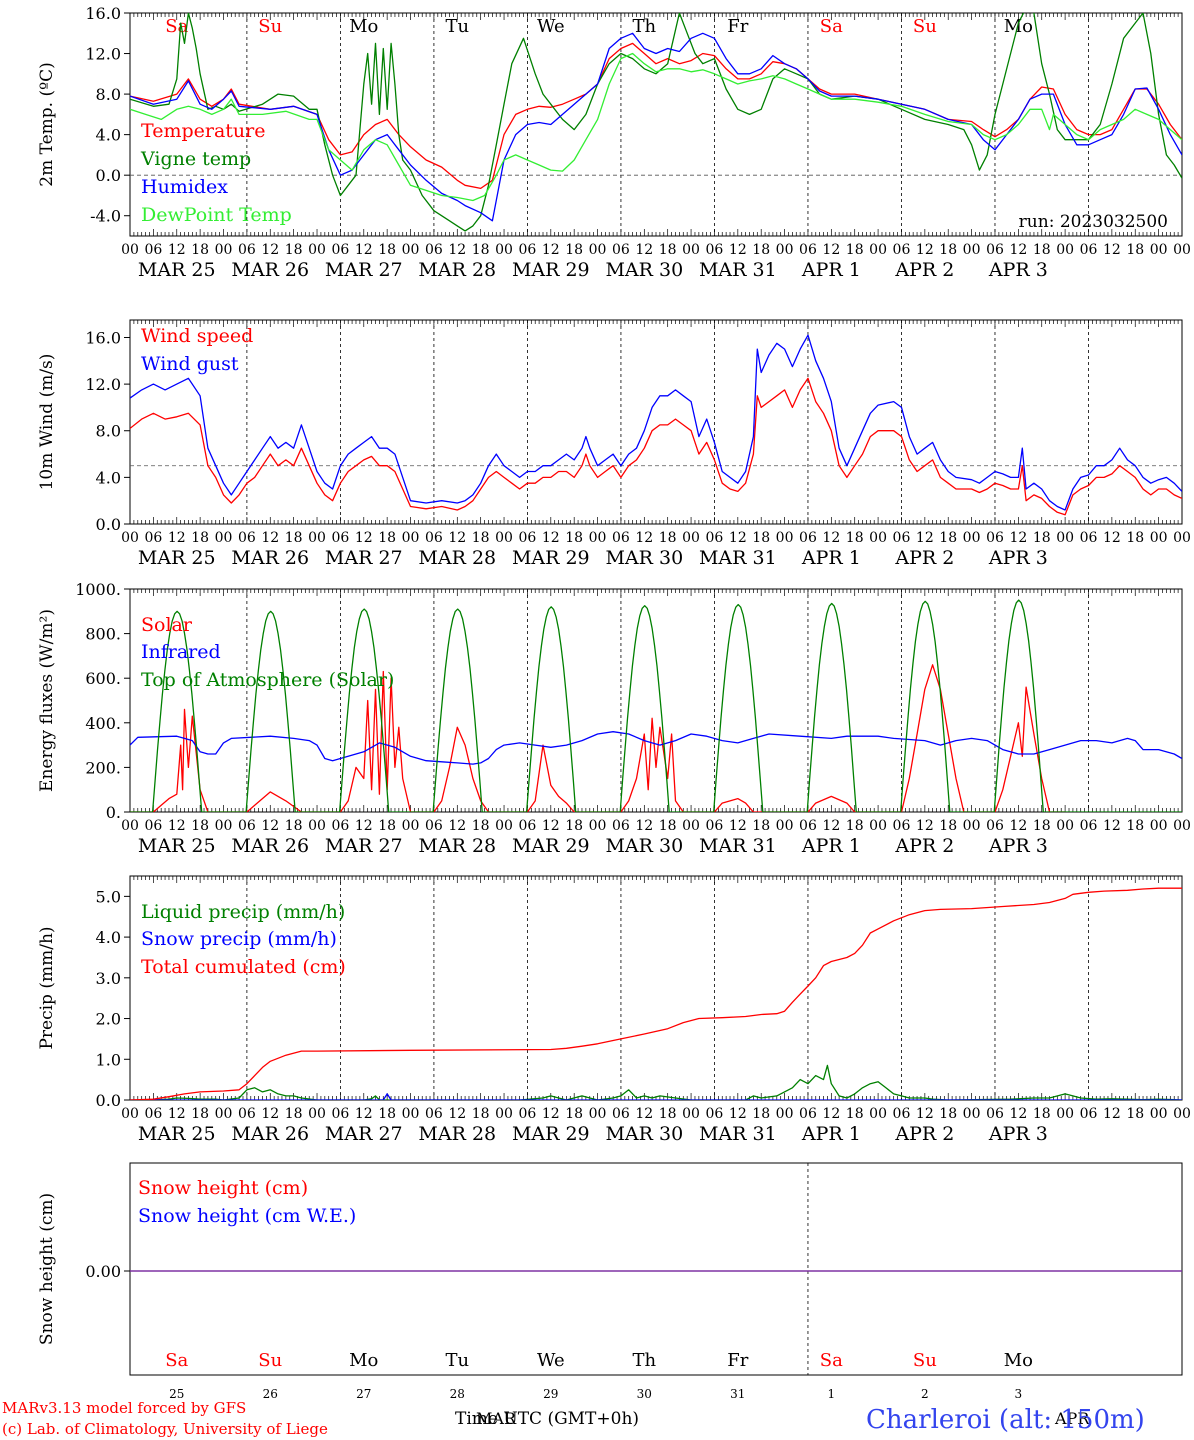  I want to click on series-line-liquid-precip-mm-h, so click(656, 1082).